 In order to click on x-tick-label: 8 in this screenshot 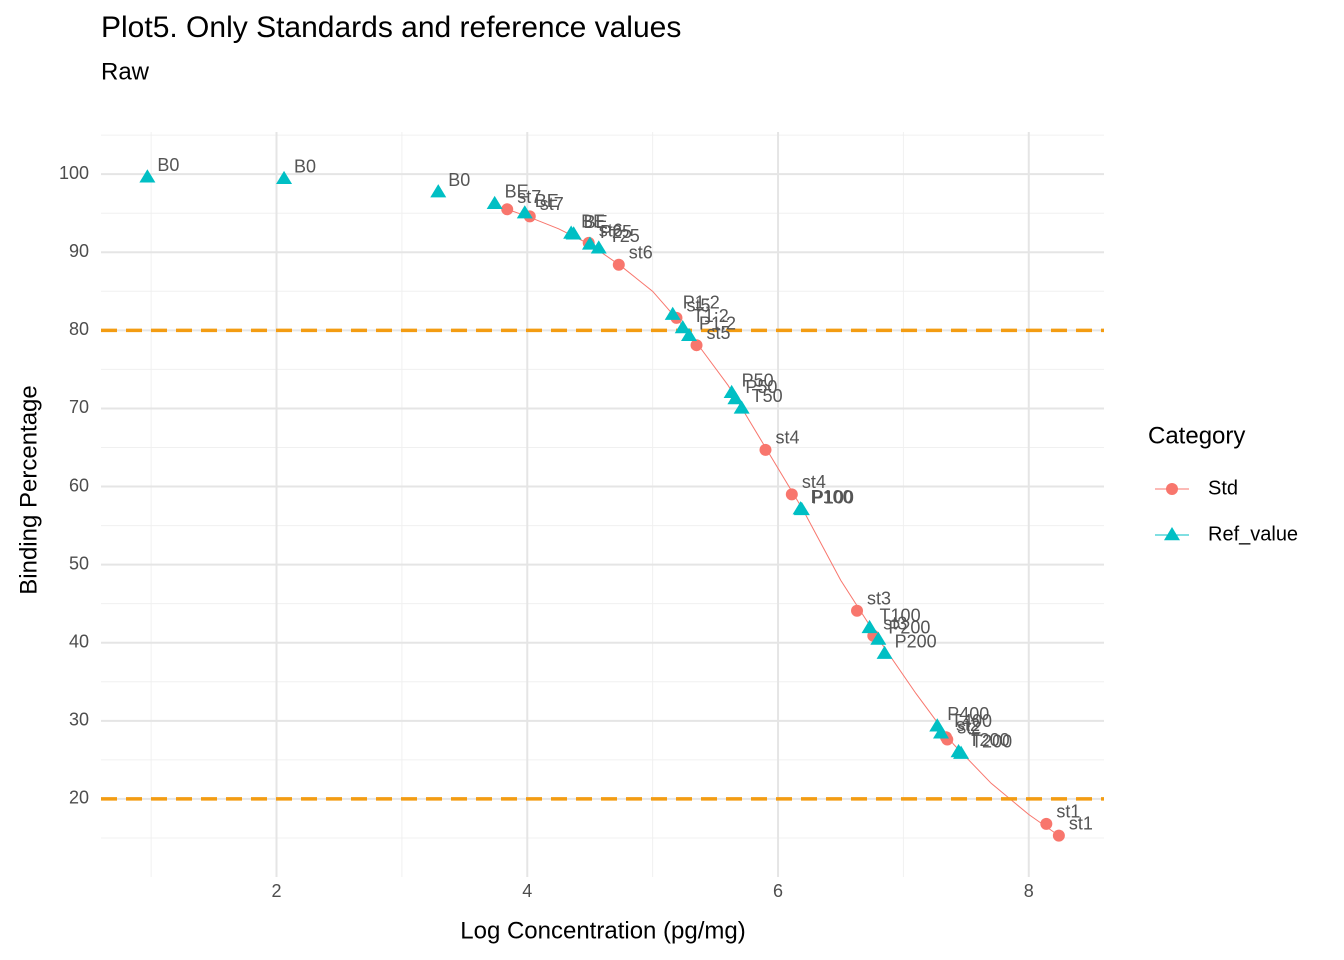, I will do `click(1029, 891)`.